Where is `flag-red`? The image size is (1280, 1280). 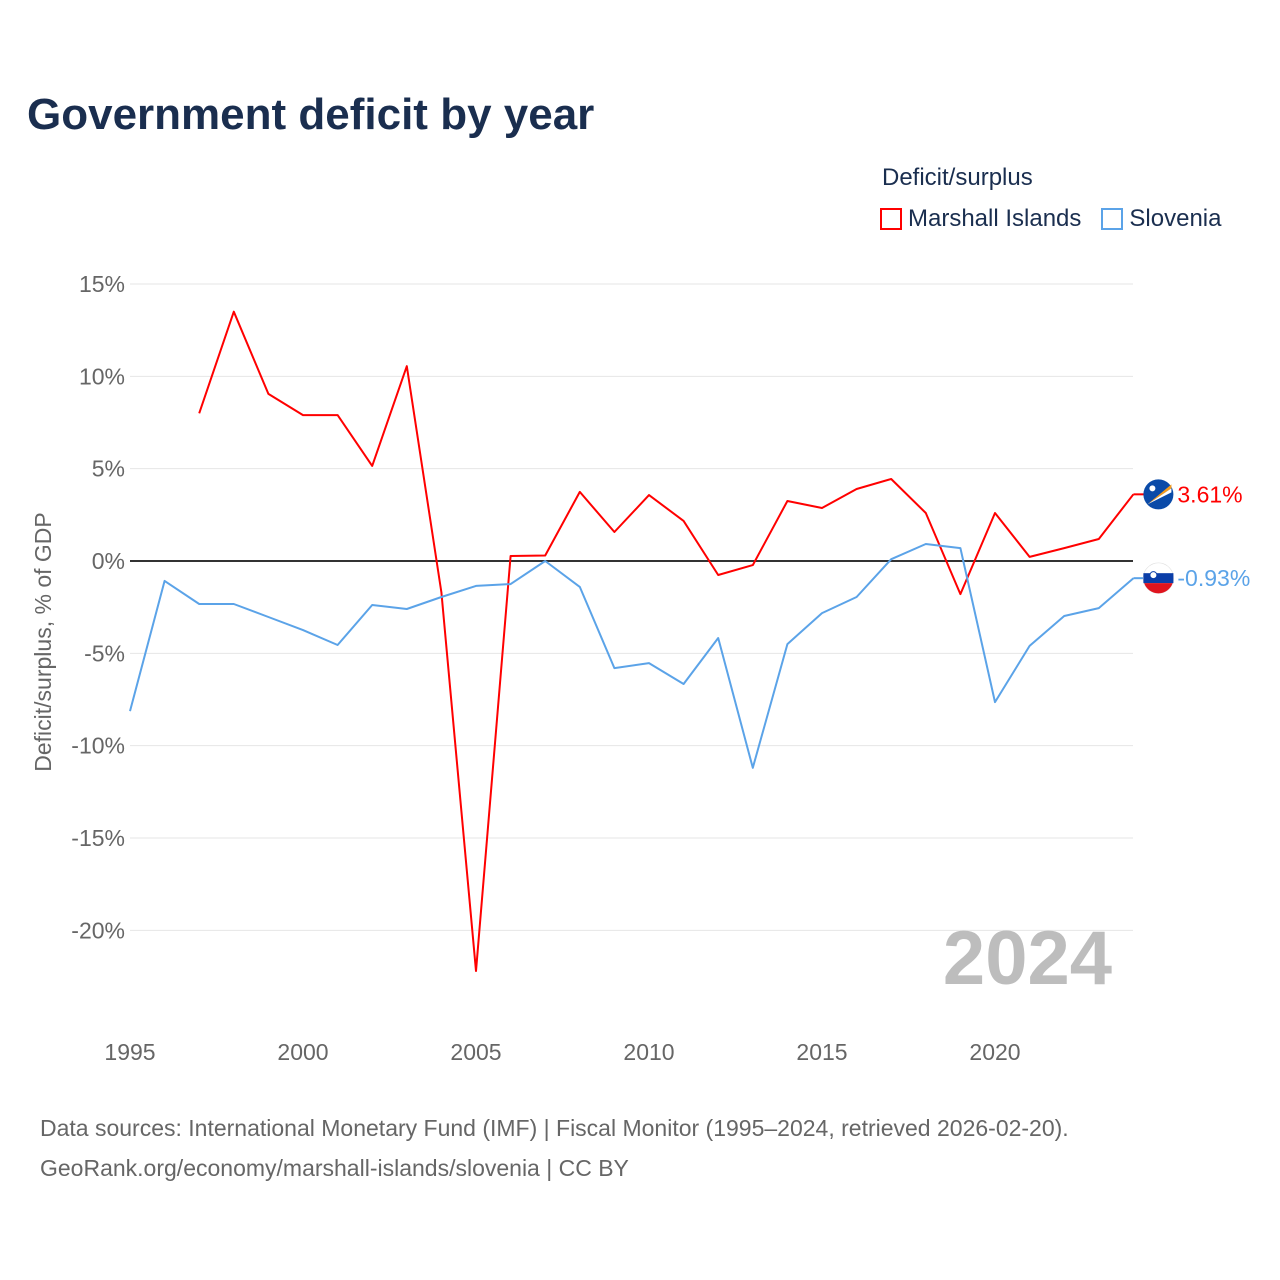 flag-red is located at coordinates (1158, 588).